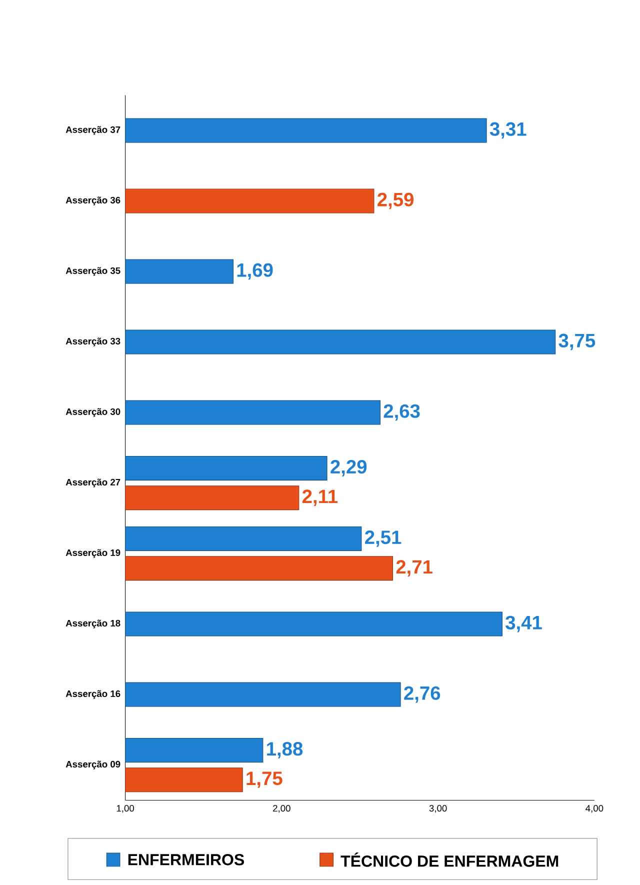 Image resolution: width=640 pixels, height=885 pixels. What do you see at coordinates (422, 694) in the screenshot?
I see `data-label: 2,76` at bounding box center [422, 694].